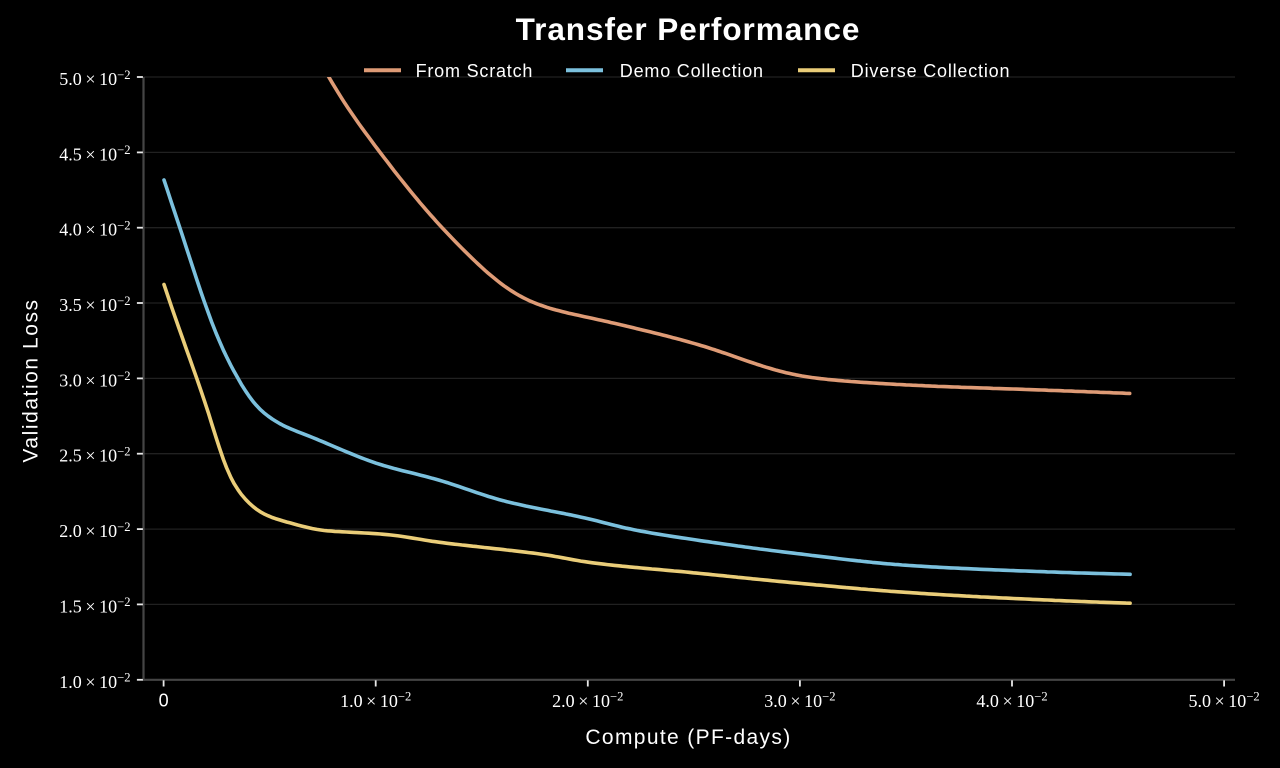  I want to click on svg-text: Transfer Performance, so click(688, 29).